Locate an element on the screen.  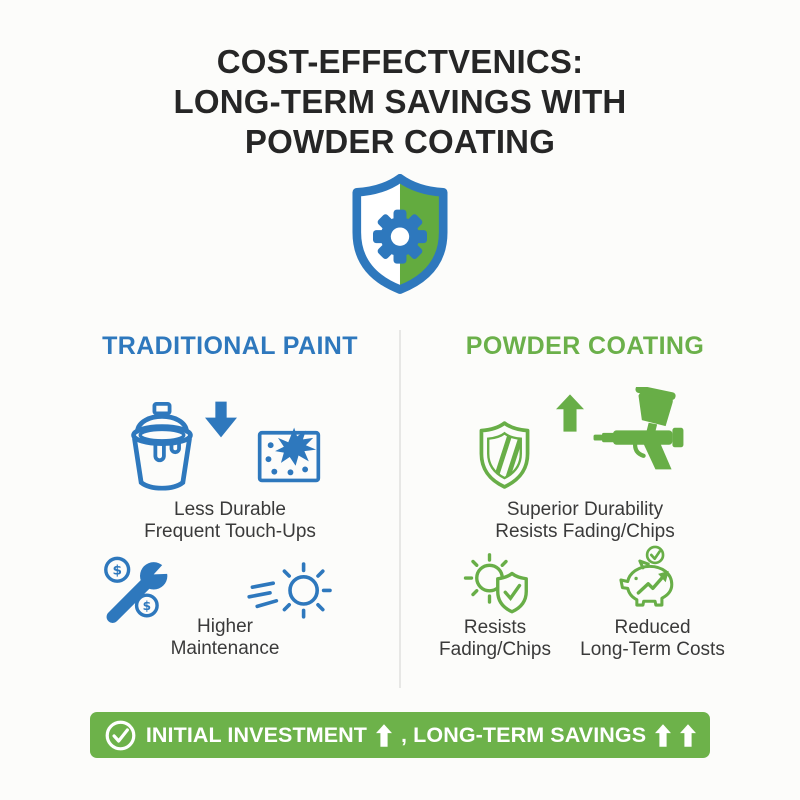
higher-maintenance-caption: Higher Maintenance is located at coordinates (225, 637).